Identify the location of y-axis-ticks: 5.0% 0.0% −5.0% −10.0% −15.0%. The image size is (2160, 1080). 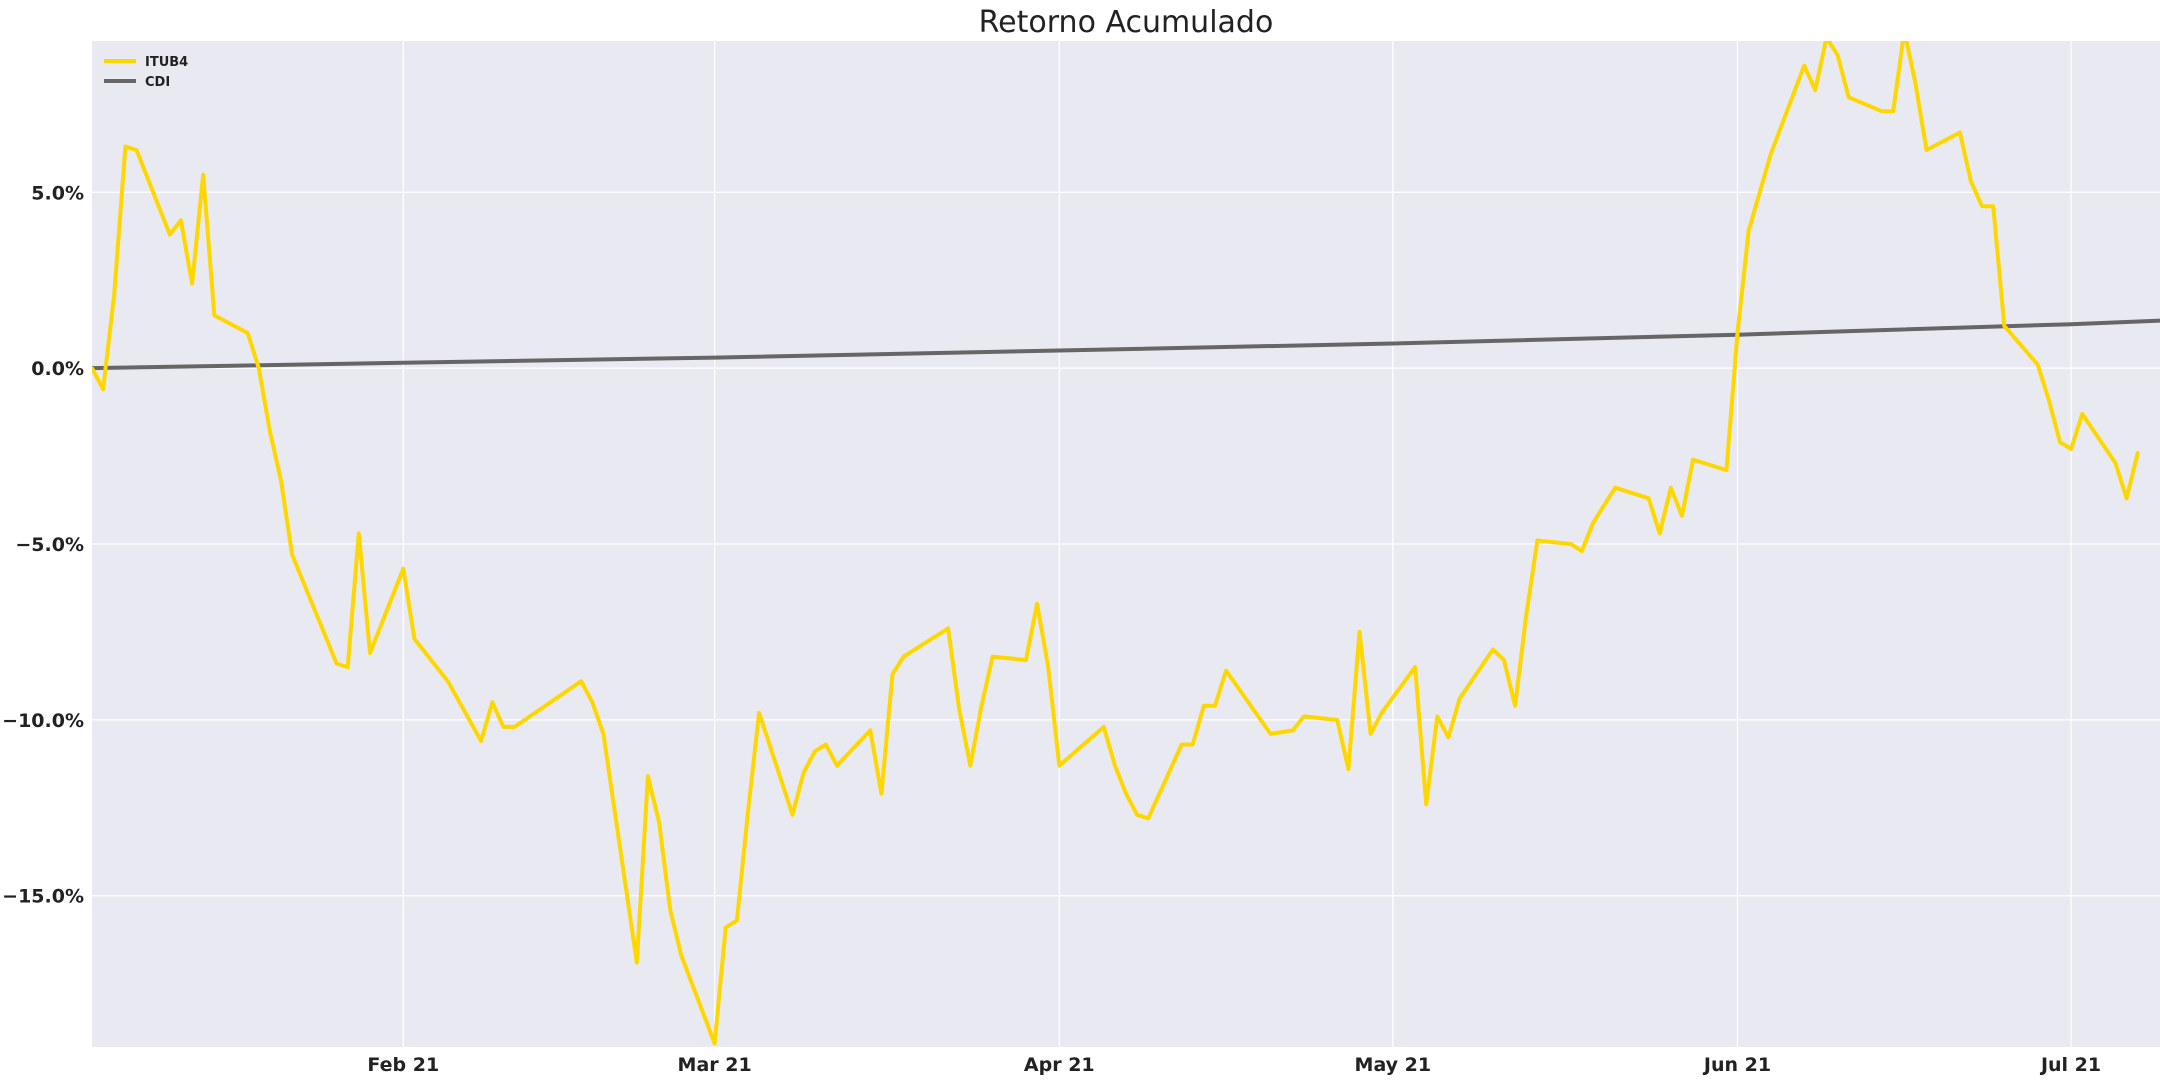
(43, 544).